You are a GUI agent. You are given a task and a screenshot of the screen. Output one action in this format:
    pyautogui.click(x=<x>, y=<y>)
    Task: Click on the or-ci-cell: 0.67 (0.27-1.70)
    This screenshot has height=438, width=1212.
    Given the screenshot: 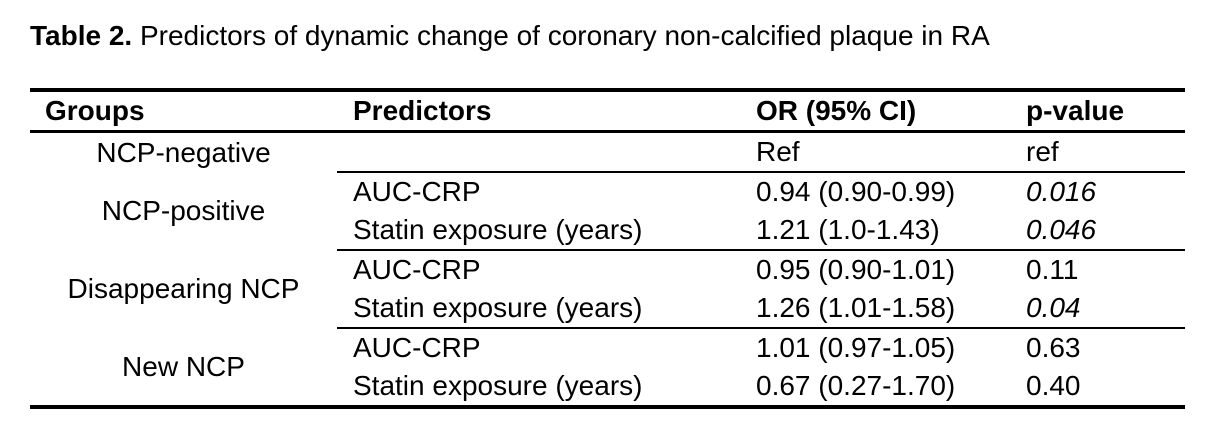 What is the action you would take?
    pyautogui.click(x=856, y=385)
    